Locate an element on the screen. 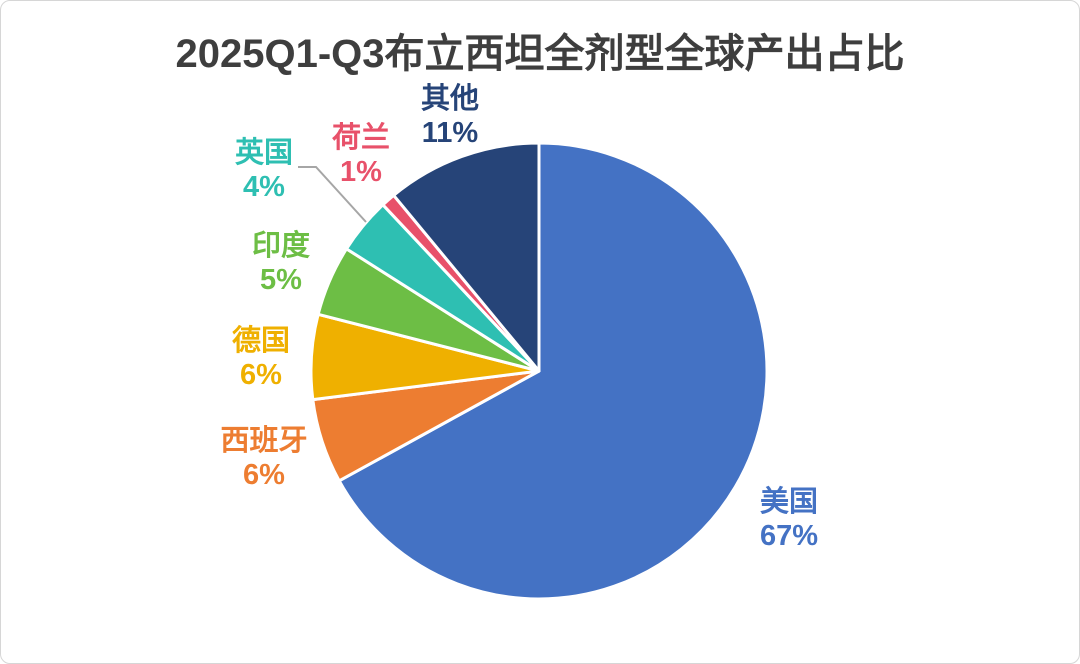  chart-title: 2025Q1-Q3布立西坦全剂型全球产出占比 is located at coordinates (540, 54).